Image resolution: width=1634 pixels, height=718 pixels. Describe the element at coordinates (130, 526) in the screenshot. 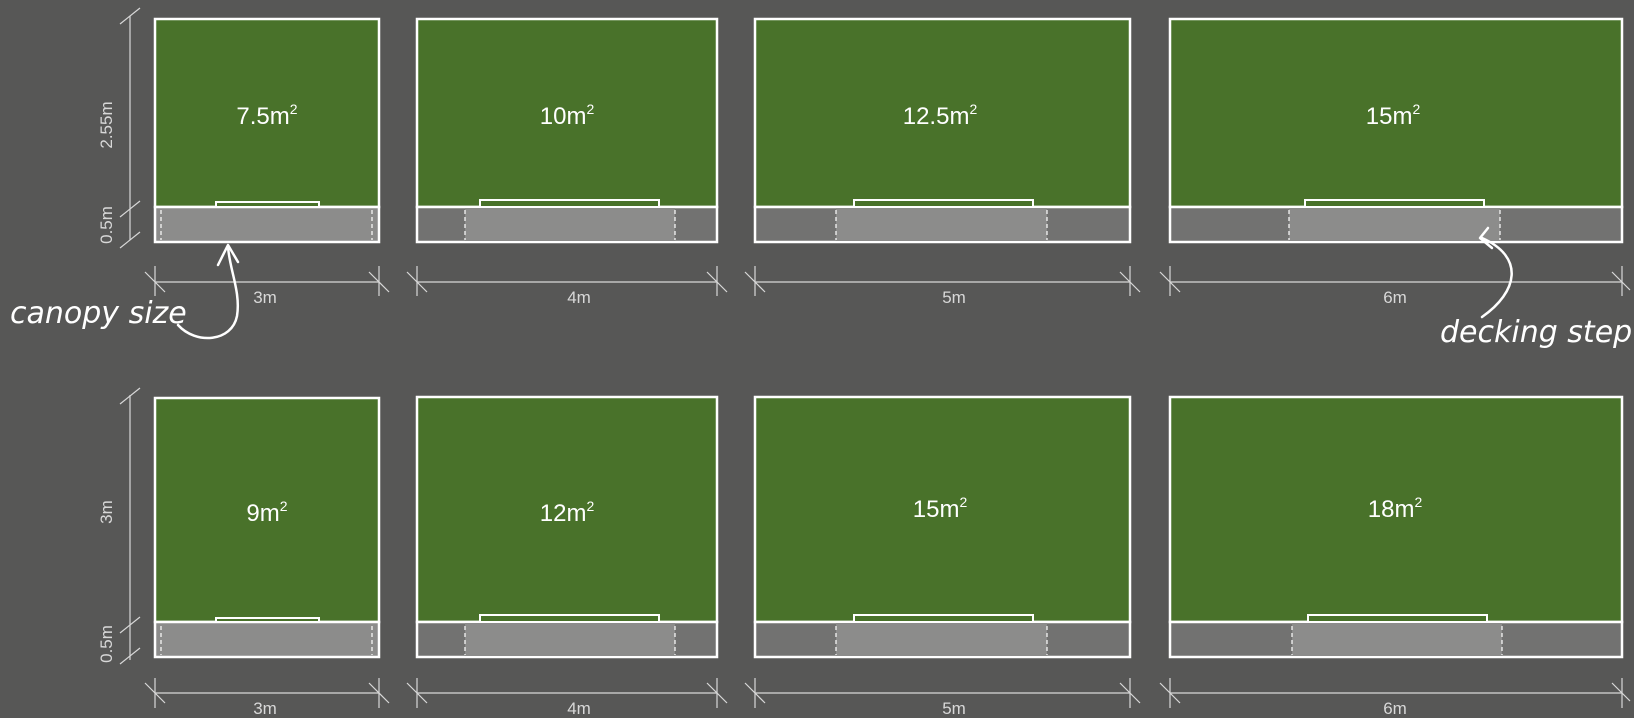

I see `row-2-depth-dimension` at that location.